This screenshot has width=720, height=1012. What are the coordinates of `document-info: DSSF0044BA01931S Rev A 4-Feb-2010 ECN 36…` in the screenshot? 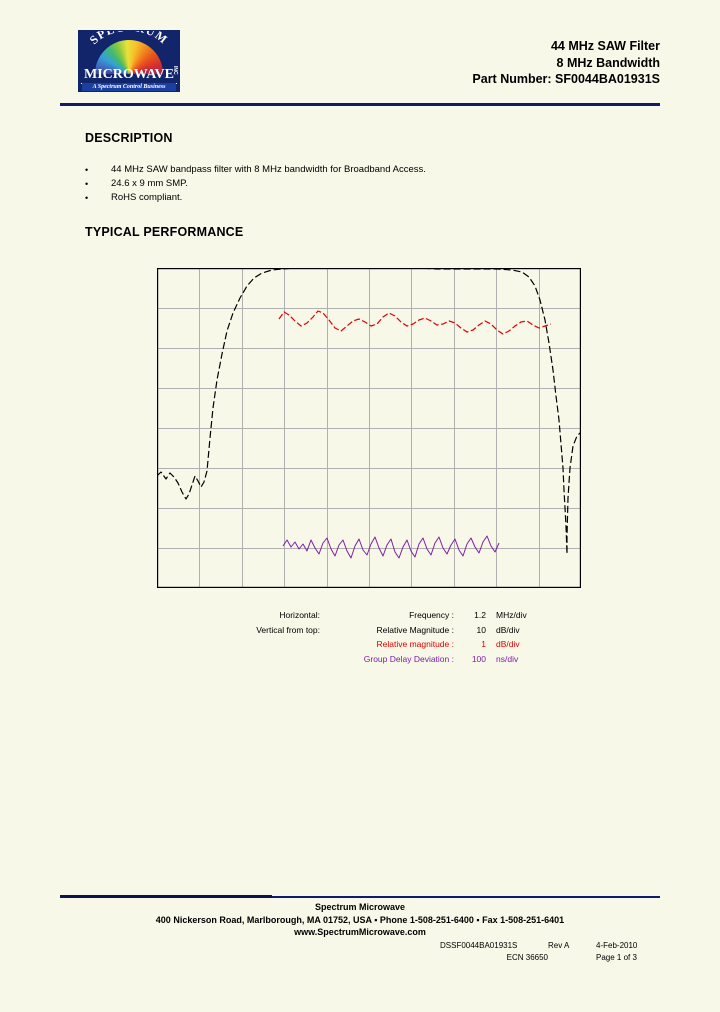 It's located at (552, 952).